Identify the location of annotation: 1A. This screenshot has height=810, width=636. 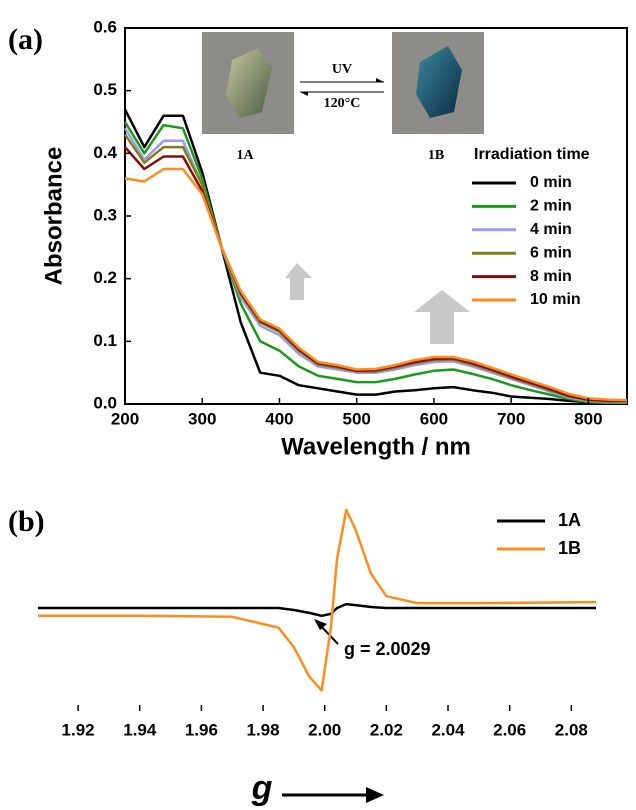
(245, 155).